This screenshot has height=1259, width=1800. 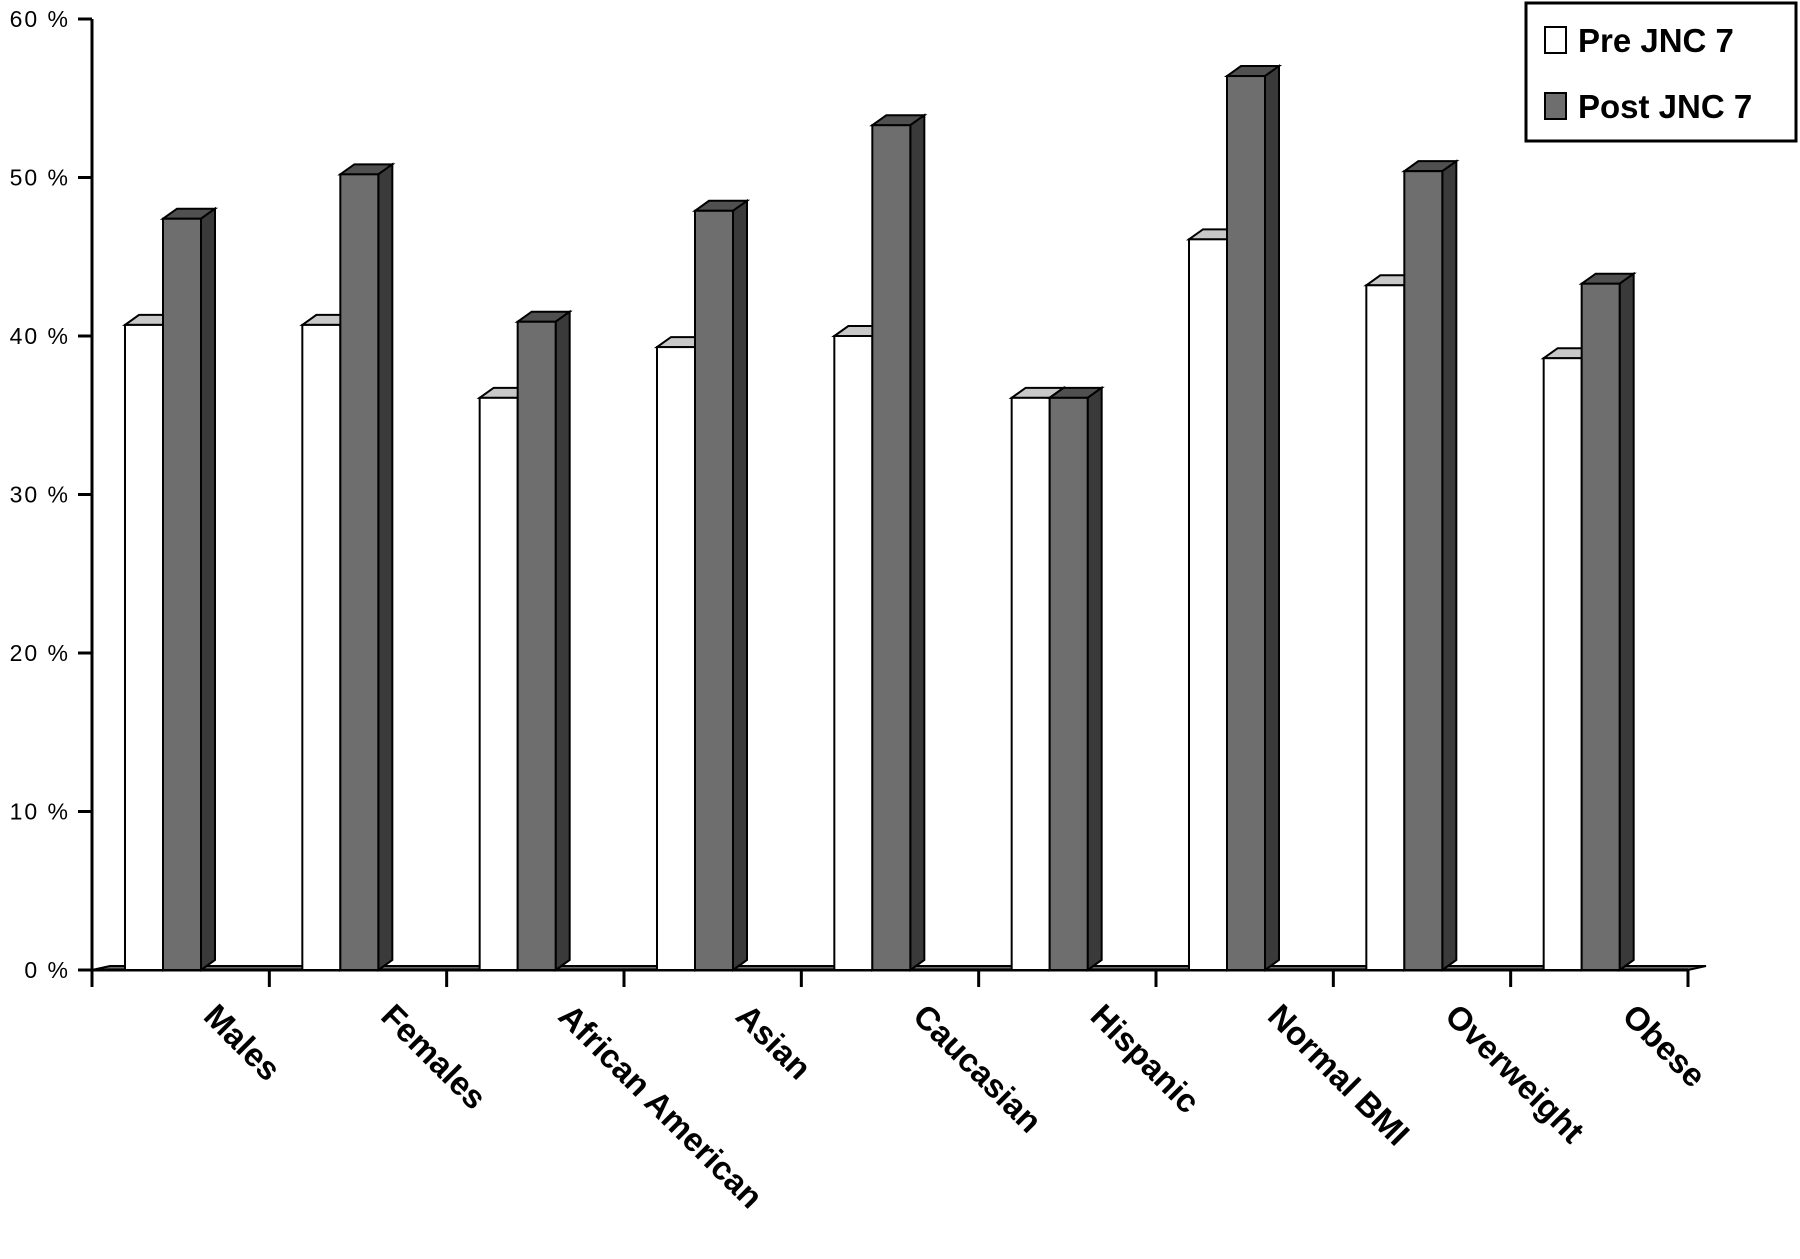 What do you see at coordinates (977, 1068) in the screenshot?
I see `x-category-label: Caucasian` at bounding box center [977, 1068].